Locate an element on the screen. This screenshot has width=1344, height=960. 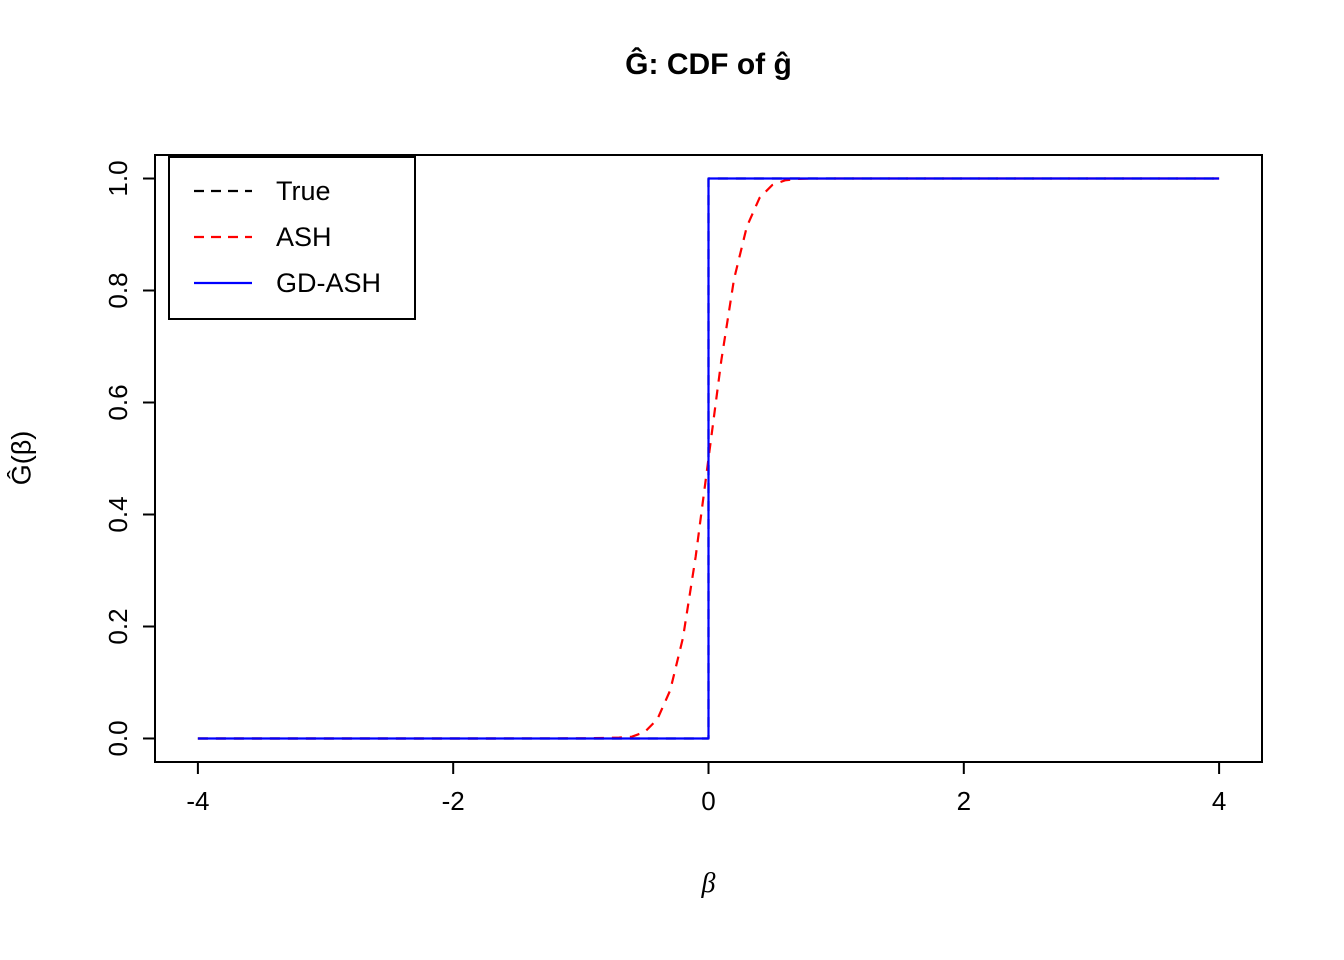
y-tick-label: 0.0 is located at coordinates (118, 738).